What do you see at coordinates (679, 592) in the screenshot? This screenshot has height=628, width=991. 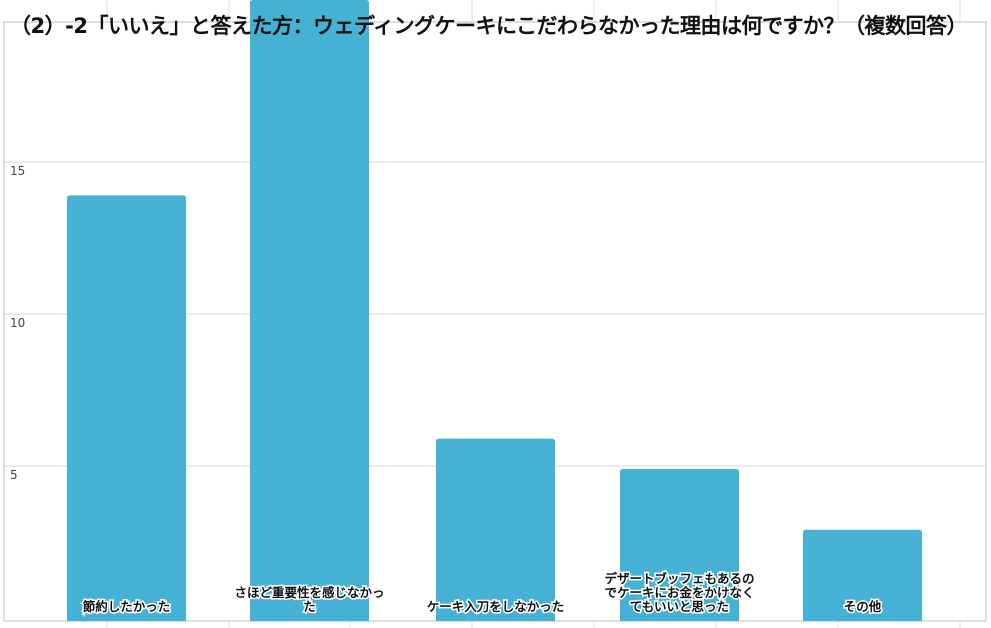 I see `x-category-label: でケーキにお金をかけなく` at bounding box center [679, 592].